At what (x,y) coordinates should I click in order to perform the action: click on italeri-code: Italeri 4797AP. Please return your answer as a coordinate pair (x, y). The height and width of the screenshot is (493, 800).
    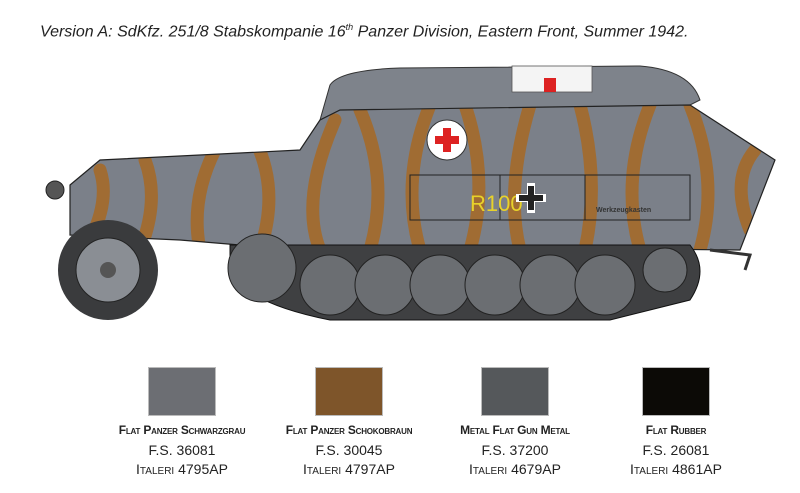
    Looking at the image, I should click on (349, 469).